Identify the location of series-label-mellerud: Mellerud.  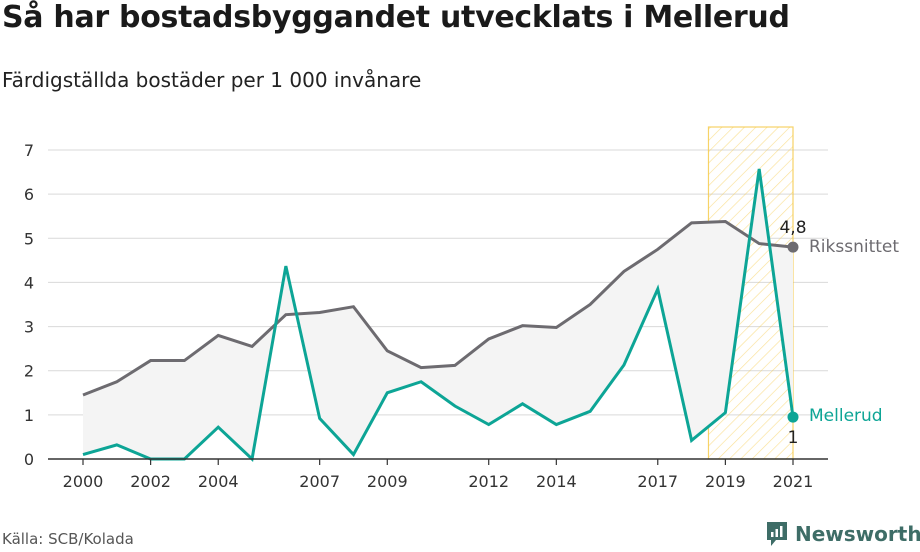
(846, 416).